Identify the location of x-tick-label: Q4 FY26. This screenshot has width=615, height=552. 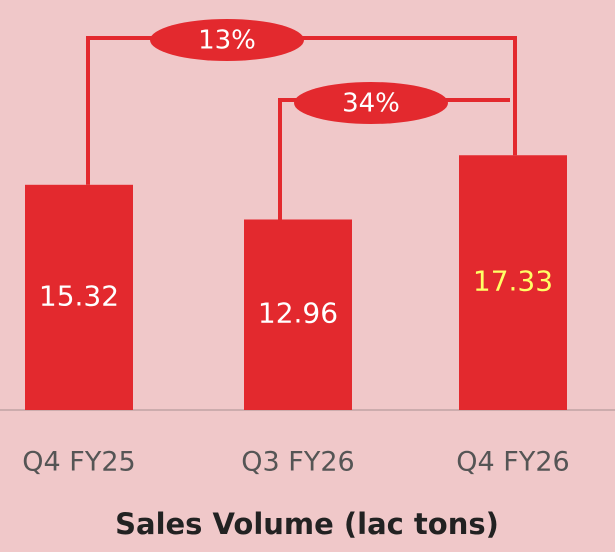
(512, 462).